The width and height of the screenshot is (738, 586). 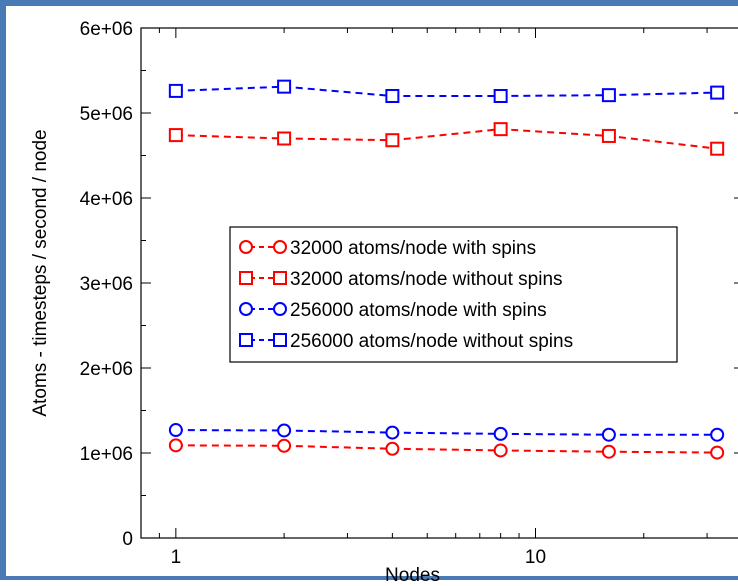 I want to click on legend-entry: 32000 atoms/node without spins, so click(x=401, y=279).